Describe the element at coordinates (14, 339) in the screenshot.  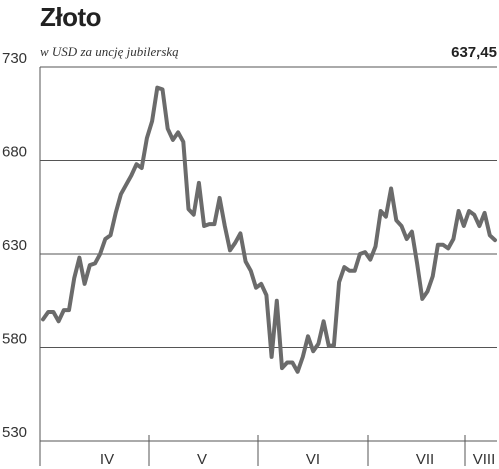
I see `y-tick-label: 580` at that location.